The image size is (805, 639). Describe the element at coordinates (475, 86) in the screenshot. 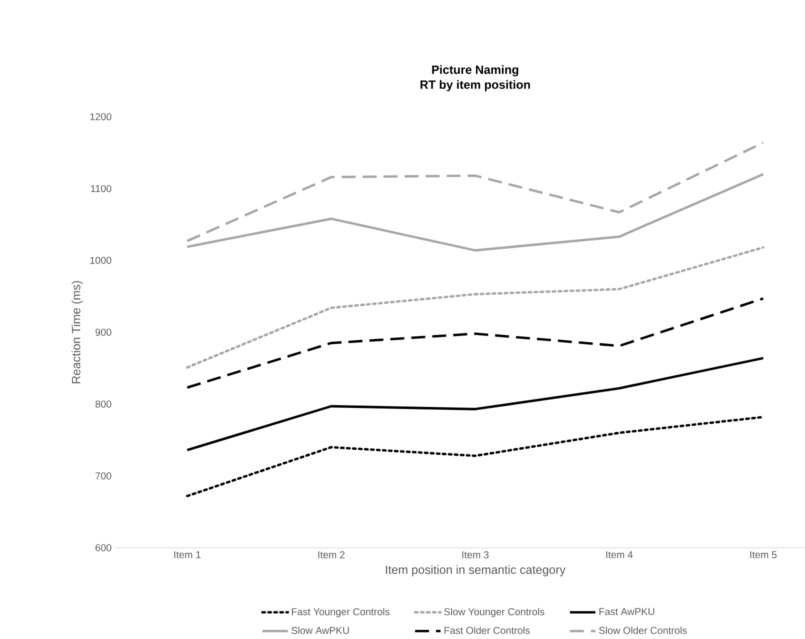

I see `chart-subtitle: RT by item position` at that location.